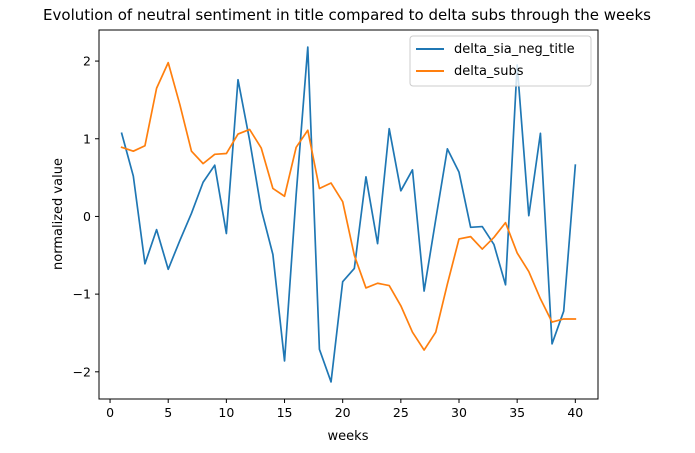 This screenshot has height=453, width=695. I want to click on x-axis-ticks: 0 5 10 15 20 25 30 35 40, so click(344, 409).